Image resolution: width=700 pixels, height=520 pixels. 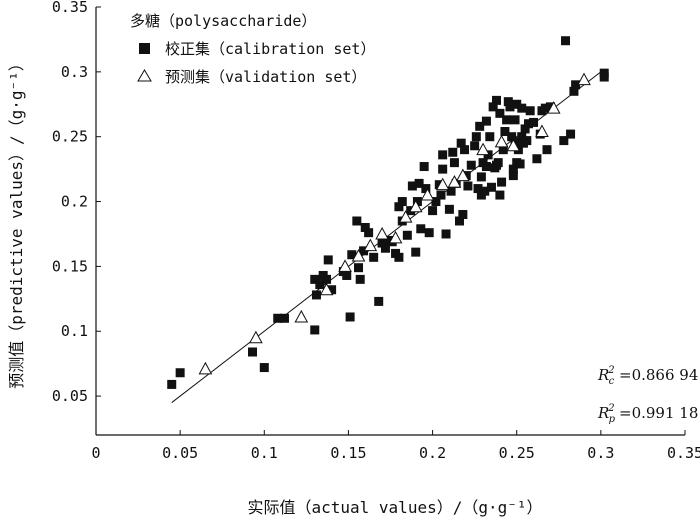 What do you see at coordinates (683, 453) in the screenshot?
I see `x-tick-label: 0.35` at bounding box center [683, 453].